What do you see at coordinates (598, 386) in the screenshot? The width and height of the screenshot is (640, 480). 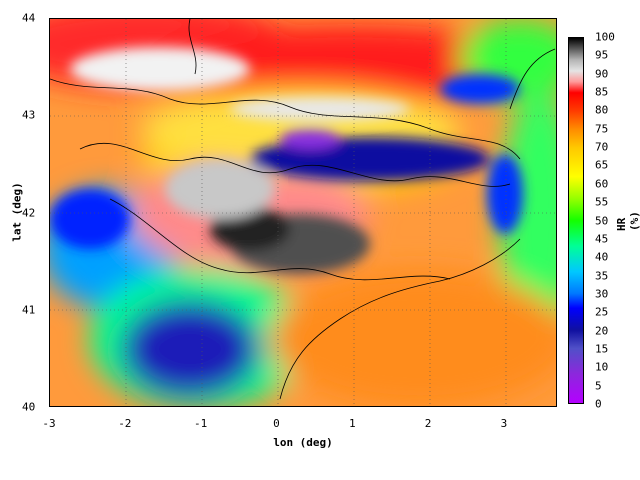 I see `colorbar-tick-label: 5` at bounding box center [598, 386].